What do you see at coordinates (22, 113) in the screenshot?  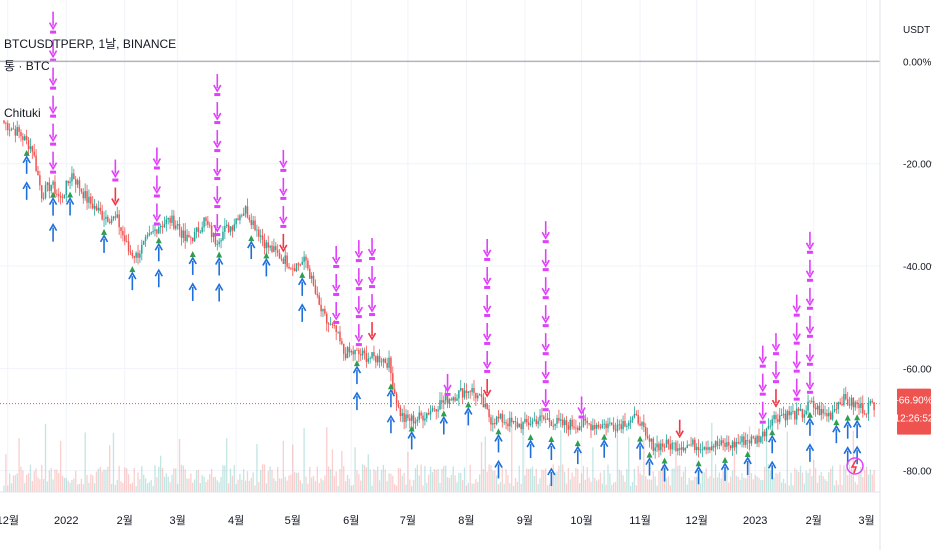 I see `indicator-label: Chituki` at bounding box center [22, 113].